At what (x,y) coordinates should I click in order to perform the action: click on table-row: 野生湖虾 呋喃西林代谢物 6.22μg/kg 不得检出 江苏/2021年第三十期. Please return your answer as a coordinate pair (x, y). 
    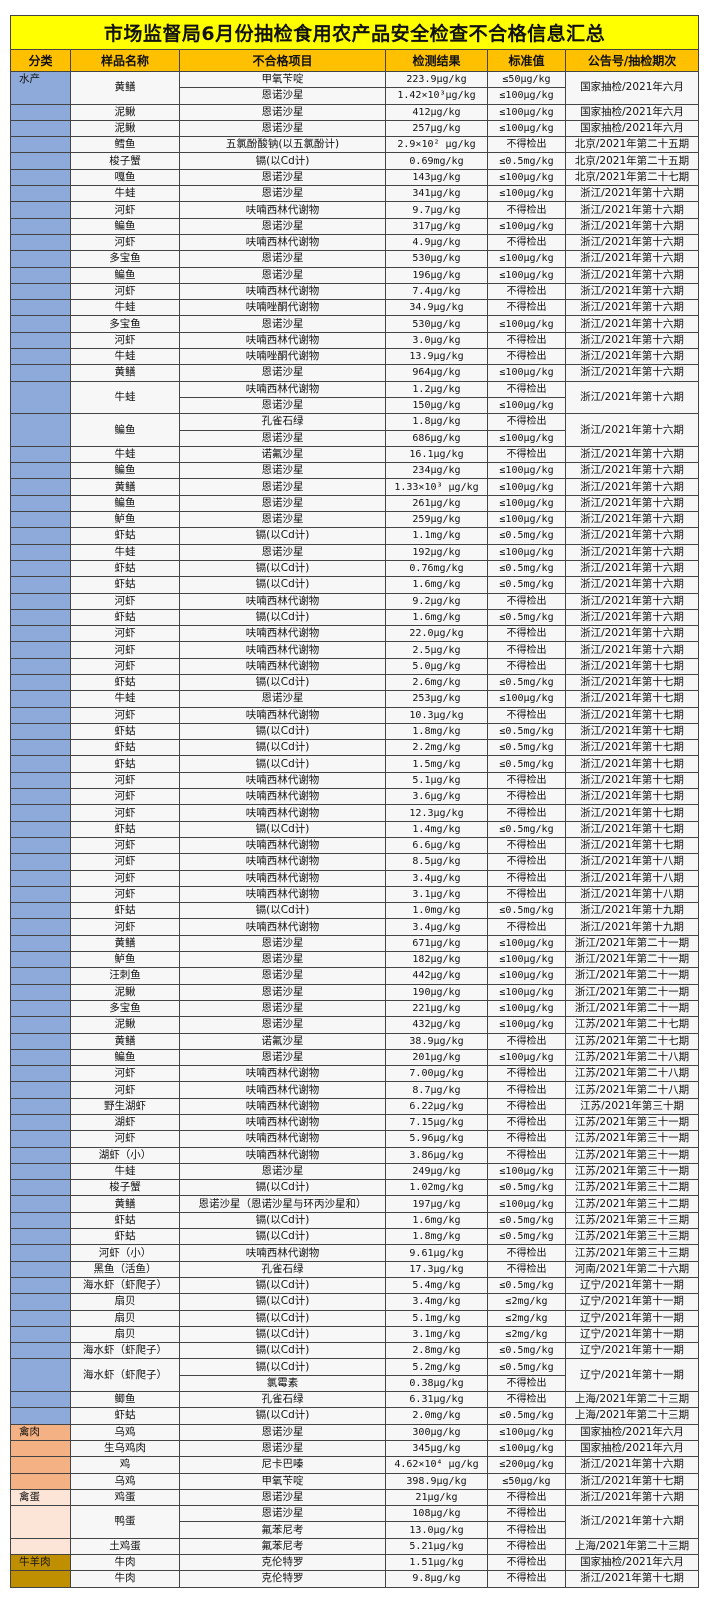
    Looking at the image, I should click on (355, 1106).